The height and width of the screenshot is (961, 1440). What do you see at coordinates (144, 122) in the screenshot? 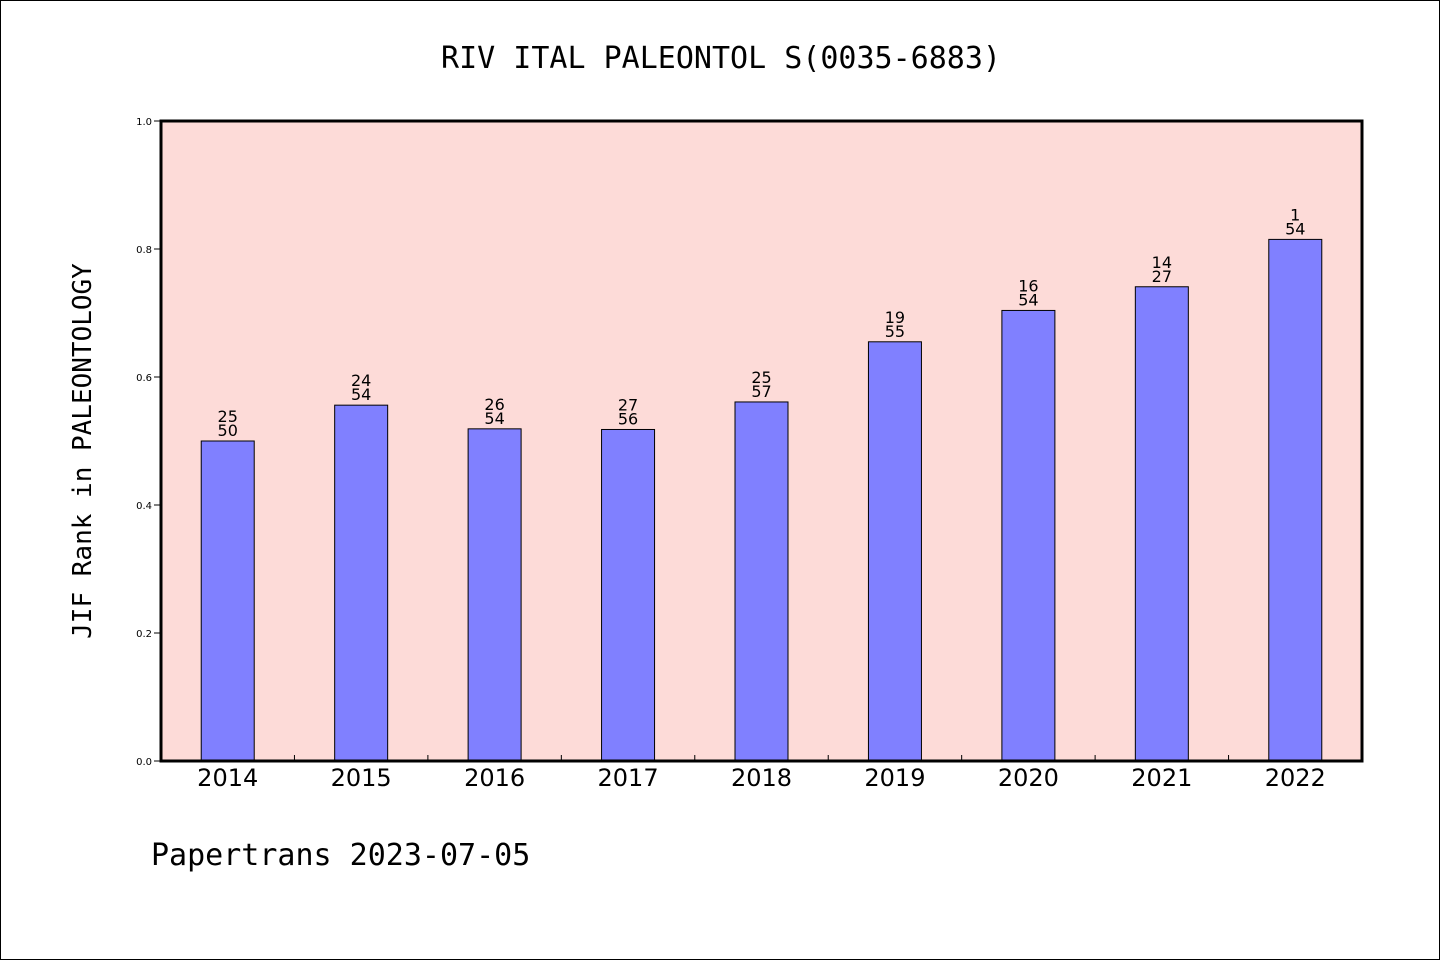
I see `y-tick-label: 1.0` at bounding box center [144, 122].